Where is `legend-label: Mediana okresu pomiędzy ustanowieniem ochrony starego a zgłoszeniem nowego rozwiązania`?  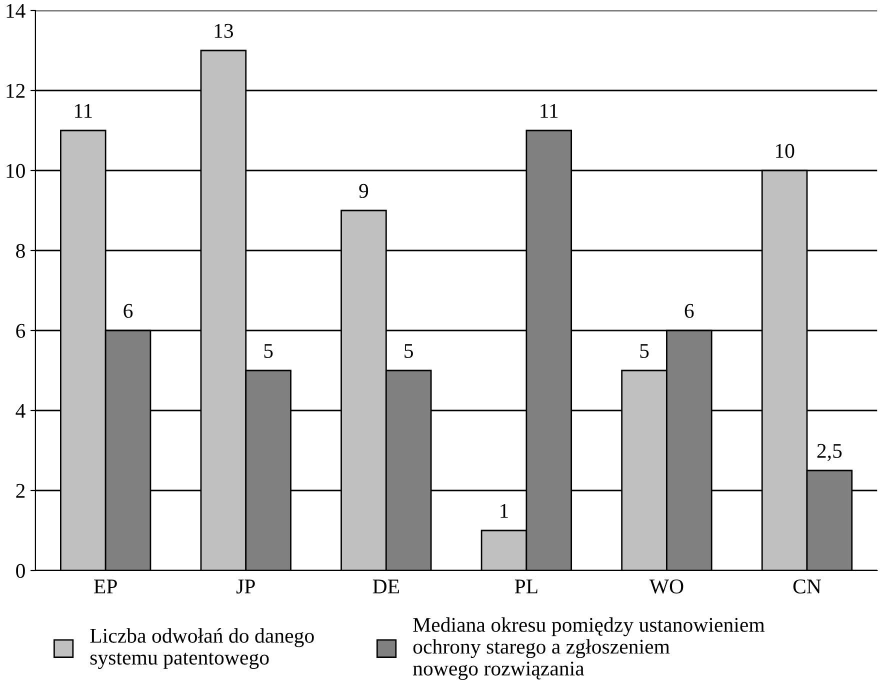 legend-label: Mediana okresu pomiędzy ustanowieniem ochrony starego a zgłoszeniem nowego rozwiązania is located at coordinates (589, 648).